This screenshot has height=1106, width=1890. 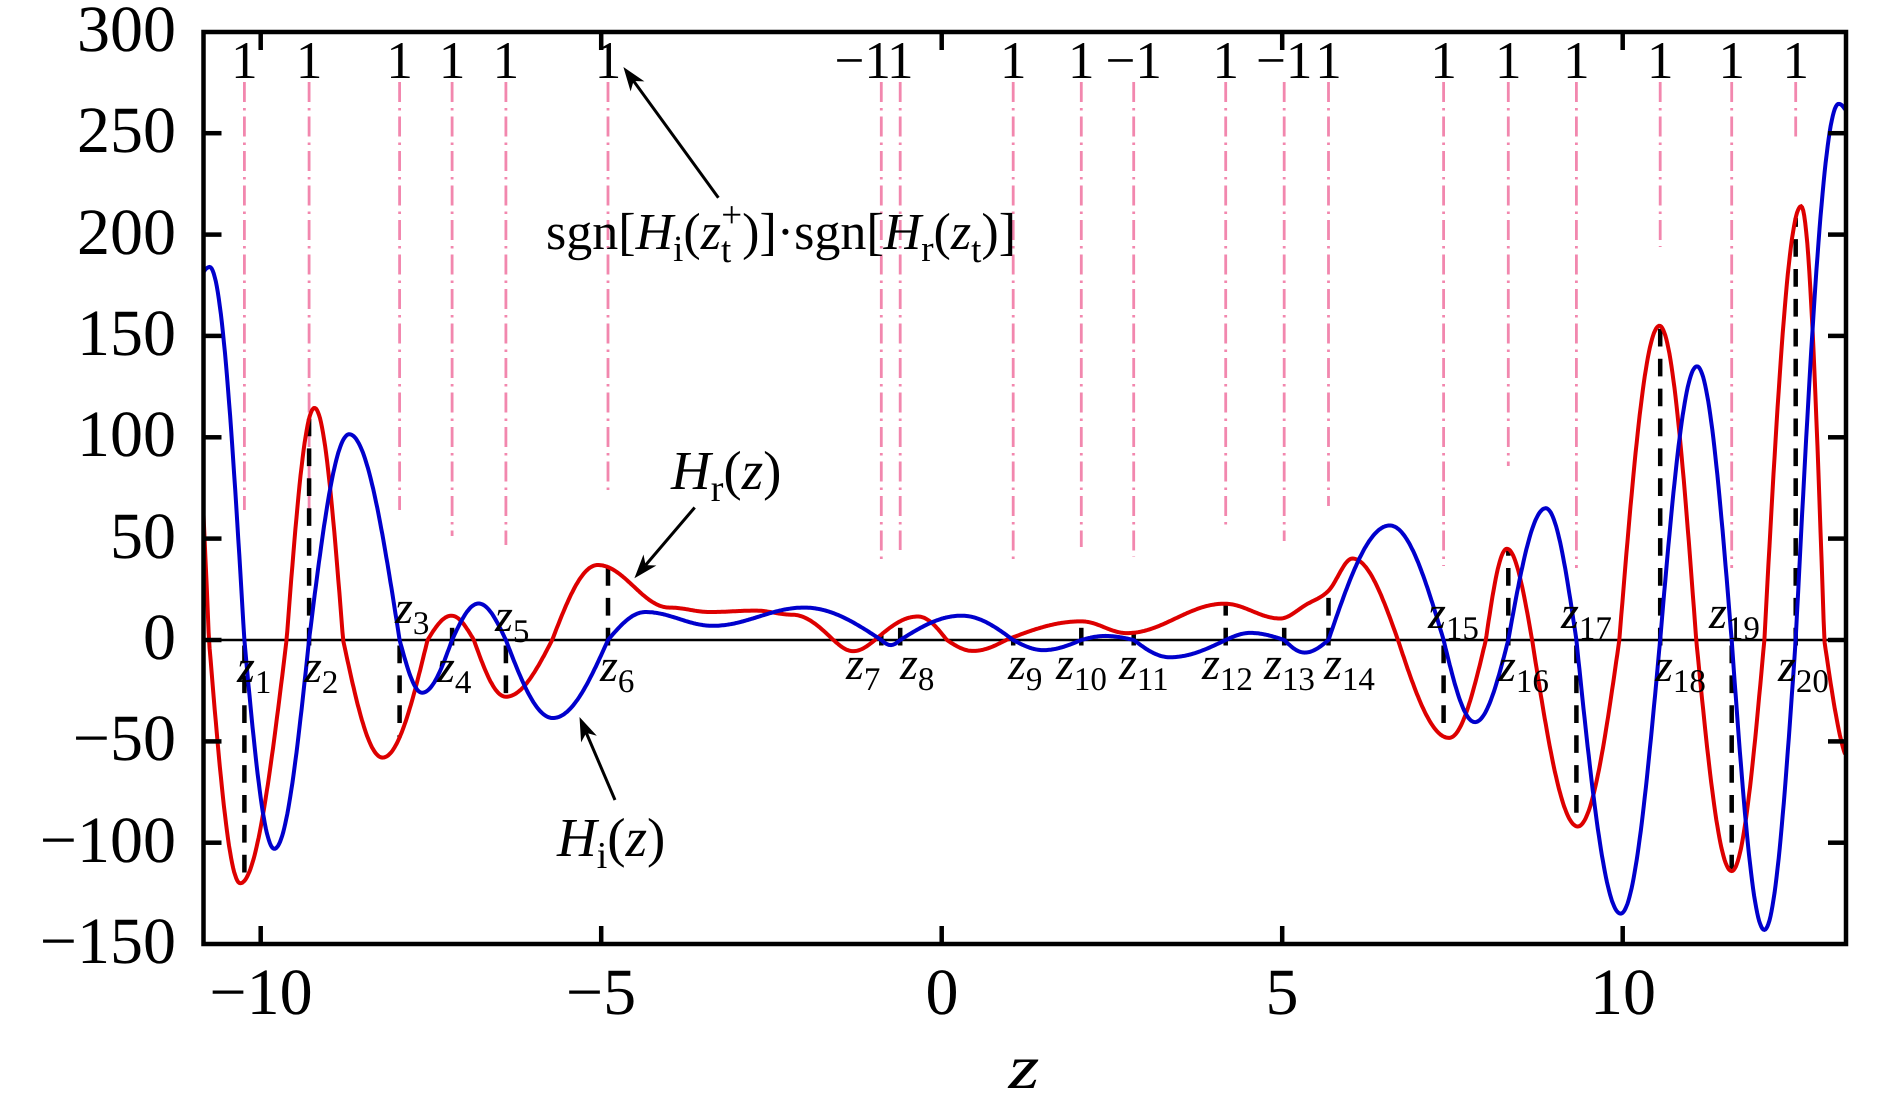 What do you see at coordinates (610, 842) in the screenshot?
I see `svg-text: Hi(z)` at bounding box center [610, 842].